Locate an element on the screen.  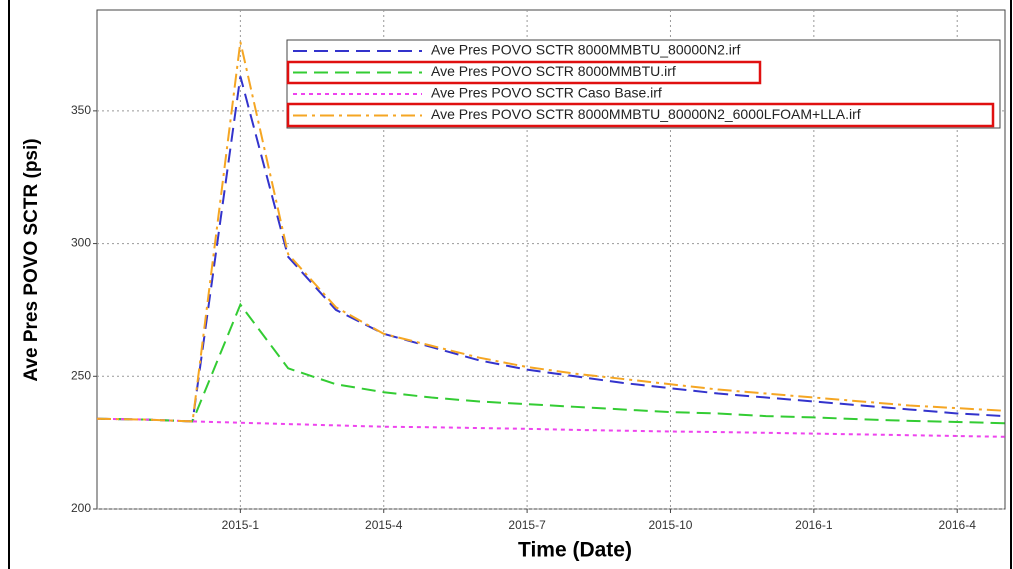
y-tick-label: 350 is located at coordinates (81, 110).